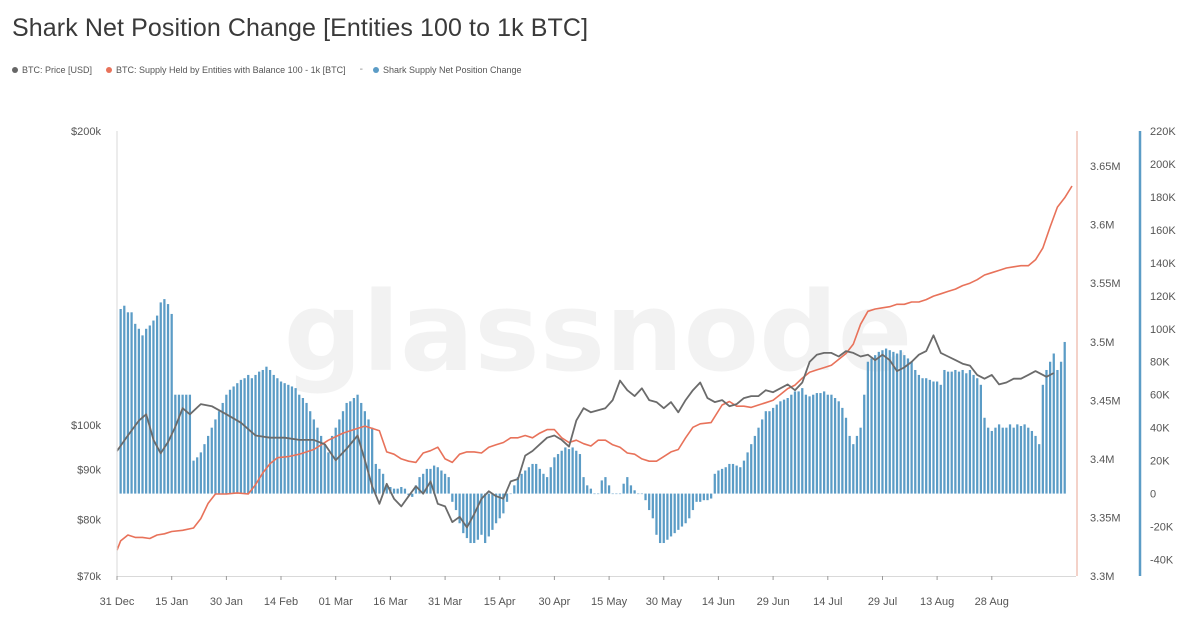 The height and width of the screenshot is (630, 1200). Describe the element at coordinates (452, 69) in the screenshot. I see `legend-bars-label: Shark Supply Net Position Change` at that location.